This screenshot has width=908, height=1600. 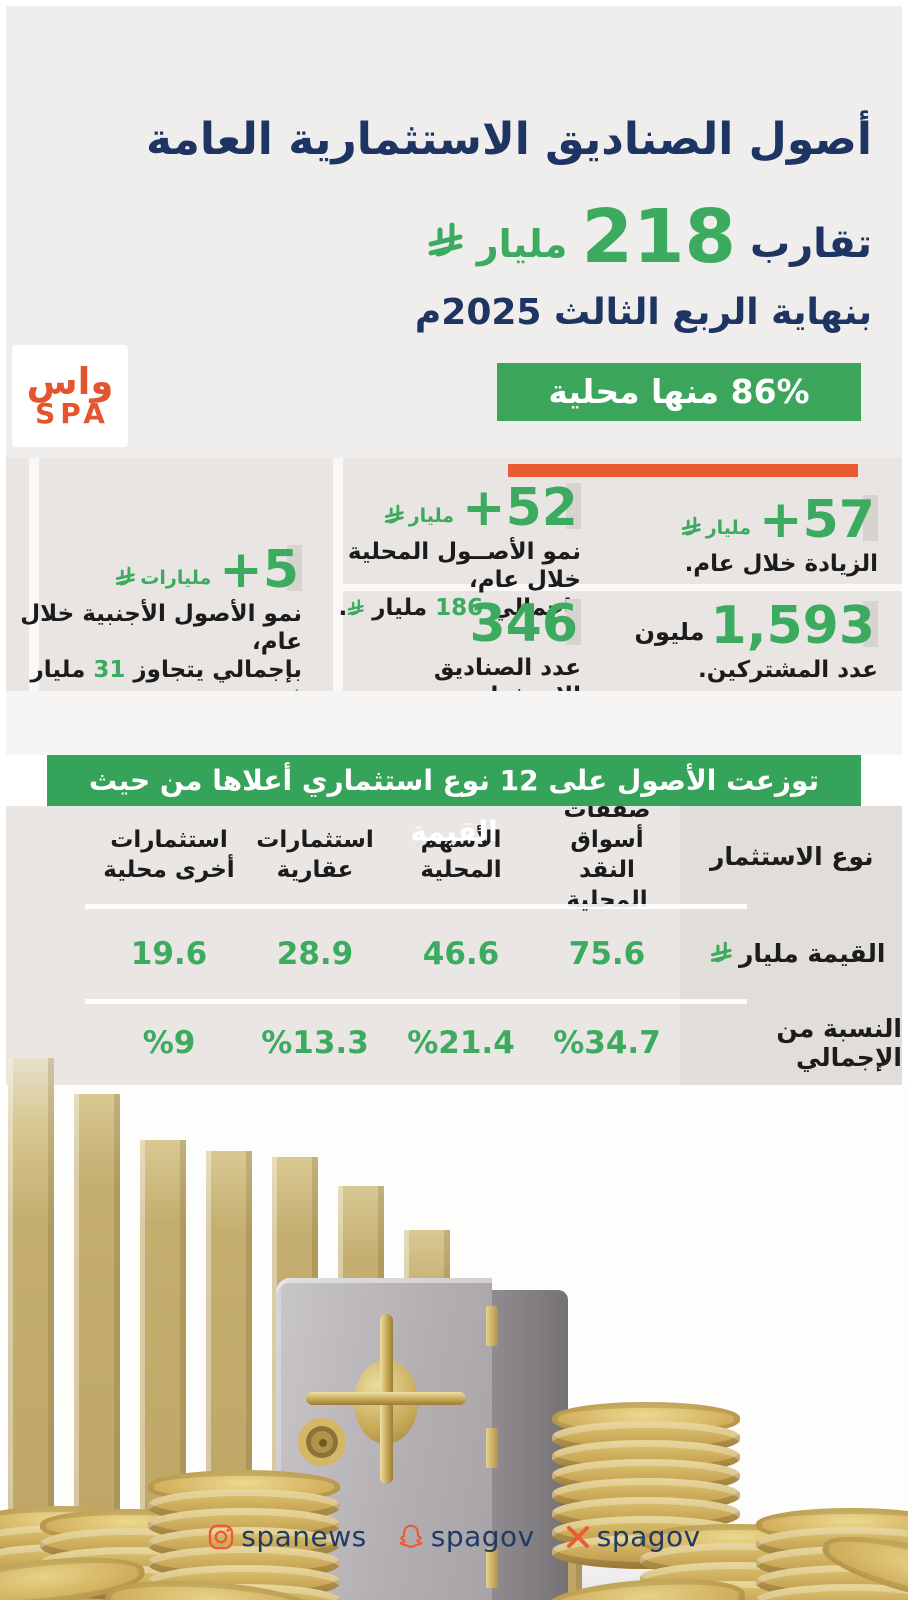 I want to click on stat-subscribers: 1,593 مليون عدد المشتركين., so click(x=740, y=641).